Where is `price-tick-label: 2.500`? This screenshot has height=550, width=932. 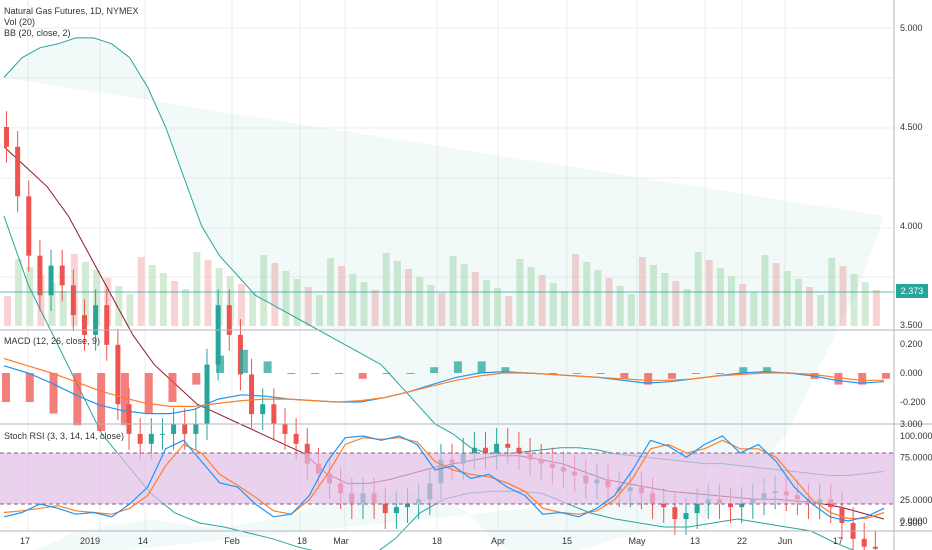
price-tick-label: 2.500 is located at coordinates (911, 523).